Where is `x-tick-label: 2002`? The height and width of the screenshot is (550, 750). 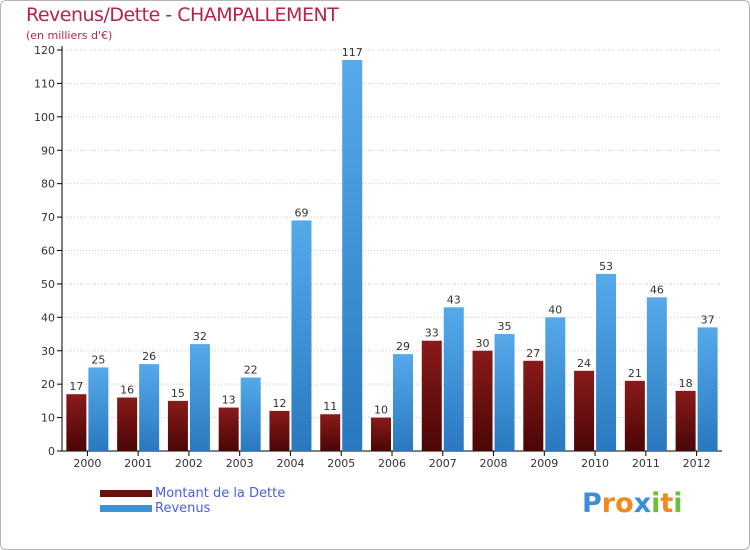 x-tick-label: 2002 is located at coordinates (189, 463).